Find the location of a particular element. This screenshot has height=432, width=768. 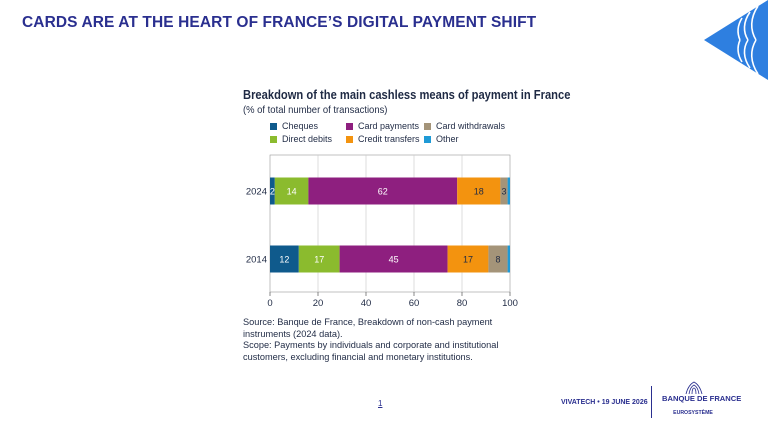

data-label: 12 is located at coordinates (284, 260).